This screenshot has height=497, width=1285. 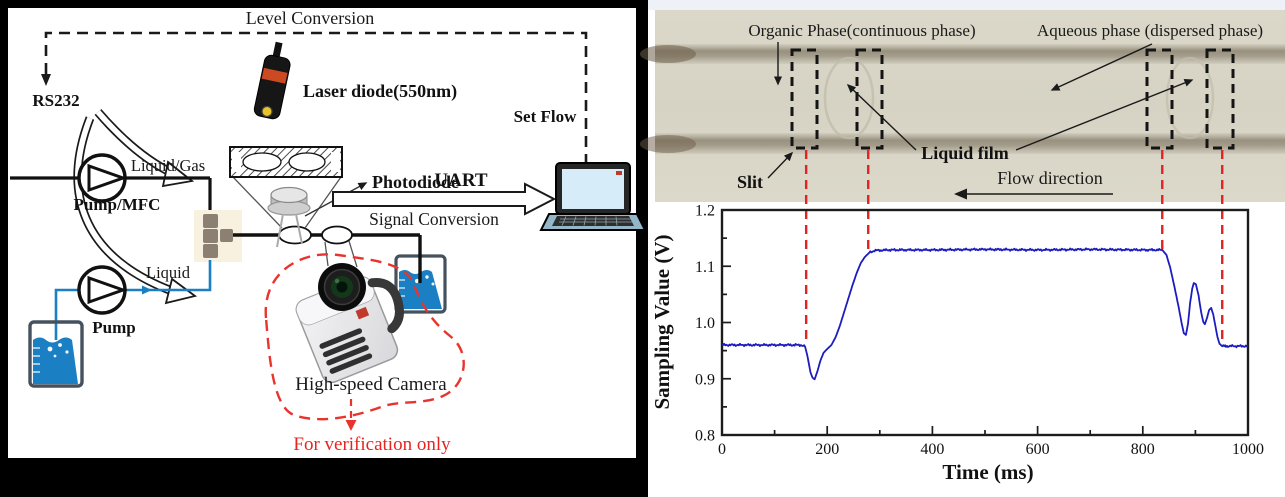 What do you see at coordinates (460, 180) in the screenshot?
I see `uart-label: UART` at bounding box center [460, 180].